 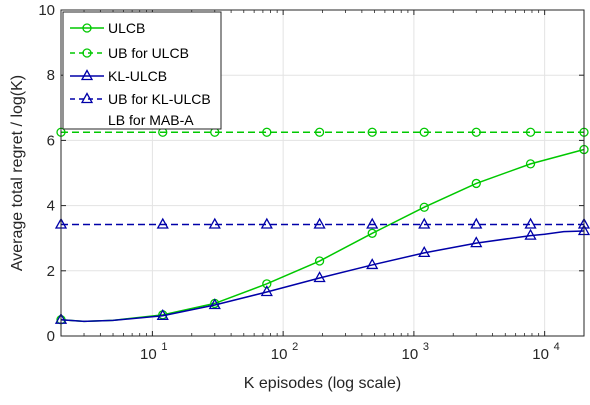 I want to click on series-ub-for-kl-ulcb, so click(x=322, y=223).